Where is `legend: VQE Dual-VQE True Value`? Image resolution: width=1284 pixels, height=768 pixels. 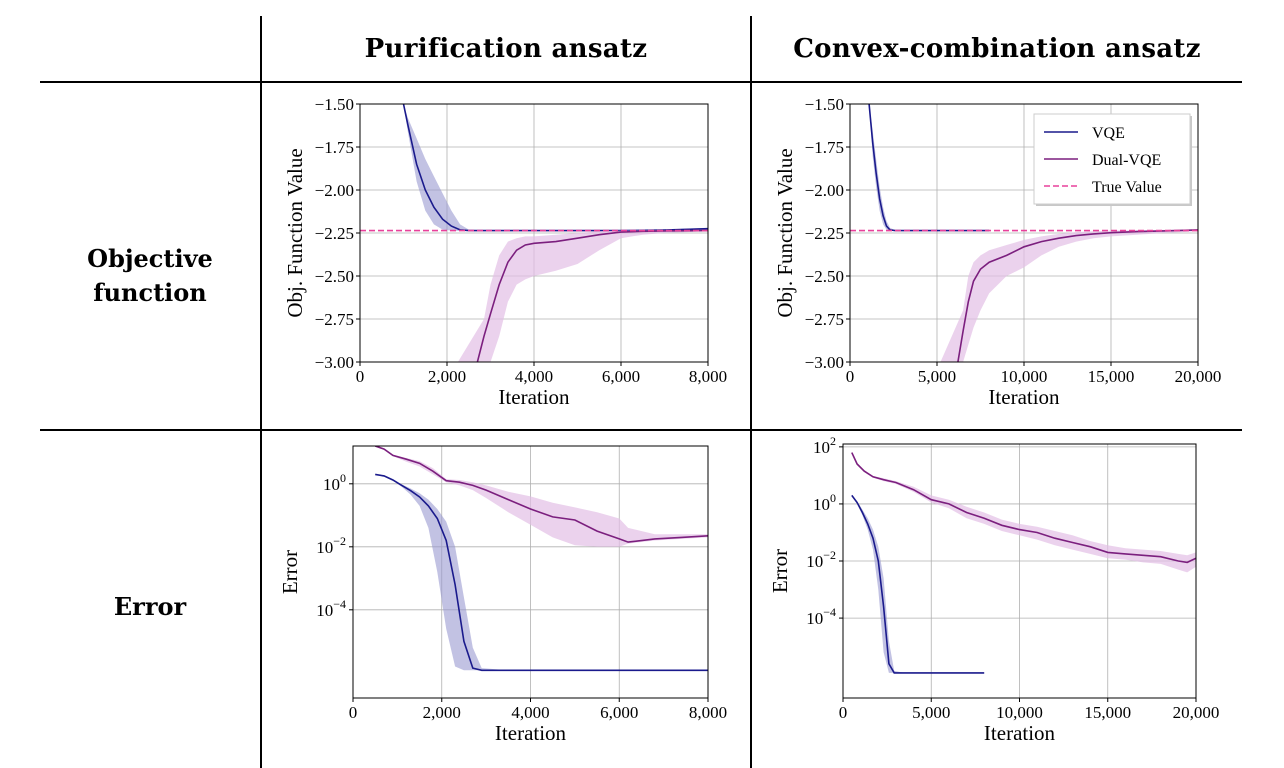 legend: VQE Dual-VQE True Value is located at coordinates (1112, 159).